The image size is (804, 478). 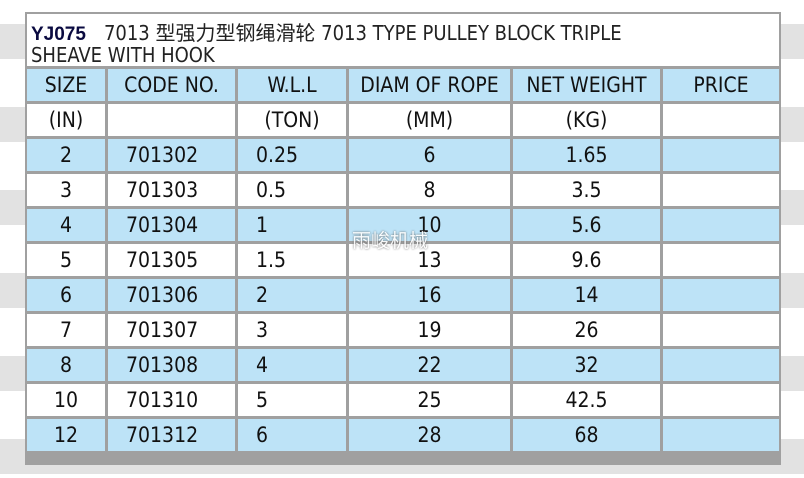 I want to click on cell: 14, so click(x=586, y=295).